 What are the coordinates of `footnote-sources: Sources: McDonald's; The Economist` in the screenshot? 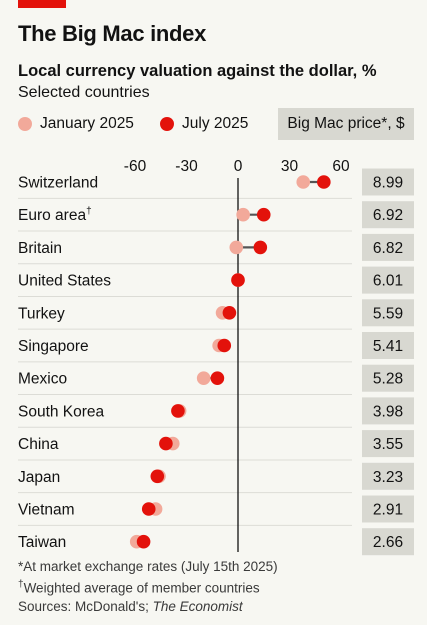 It's located at (148, 607).